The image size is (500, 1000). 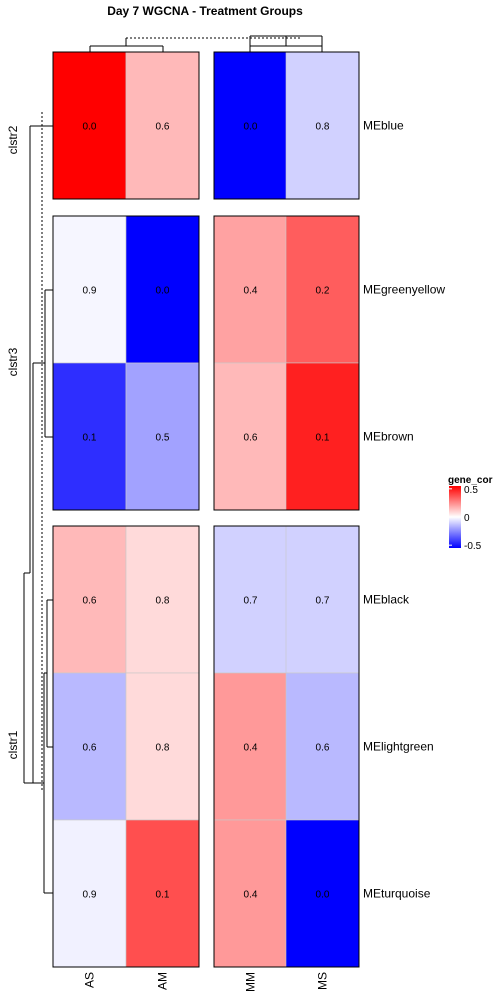 What do you see at coordinates (397, 894) in the screenshot?
I see `row-label: MEturquoise` at bounding box center [397, 894].